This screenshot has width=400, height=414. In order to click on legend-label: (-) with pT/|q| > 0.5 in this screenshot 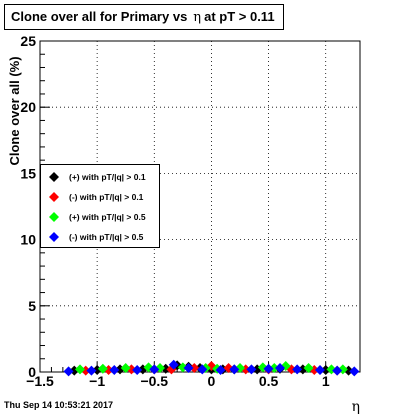, I will do `click(106, 237)`.